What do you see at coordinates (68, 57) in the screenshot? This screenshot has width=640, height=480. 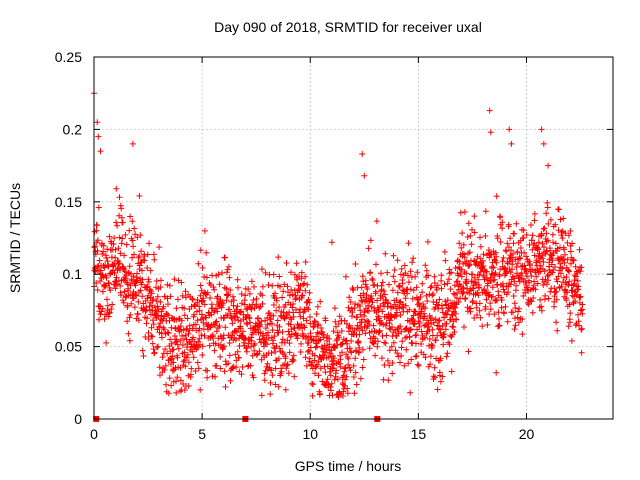 I see `y-tick-label: 0.25` at bounding box center [68, 57].